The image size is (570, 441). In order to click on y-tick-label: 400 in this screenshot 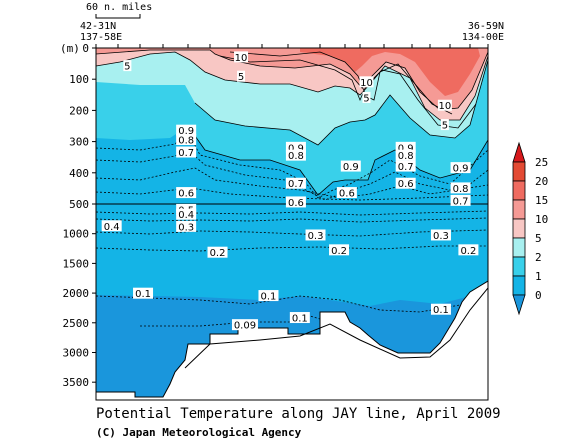, I will do `click(79, 173)`.